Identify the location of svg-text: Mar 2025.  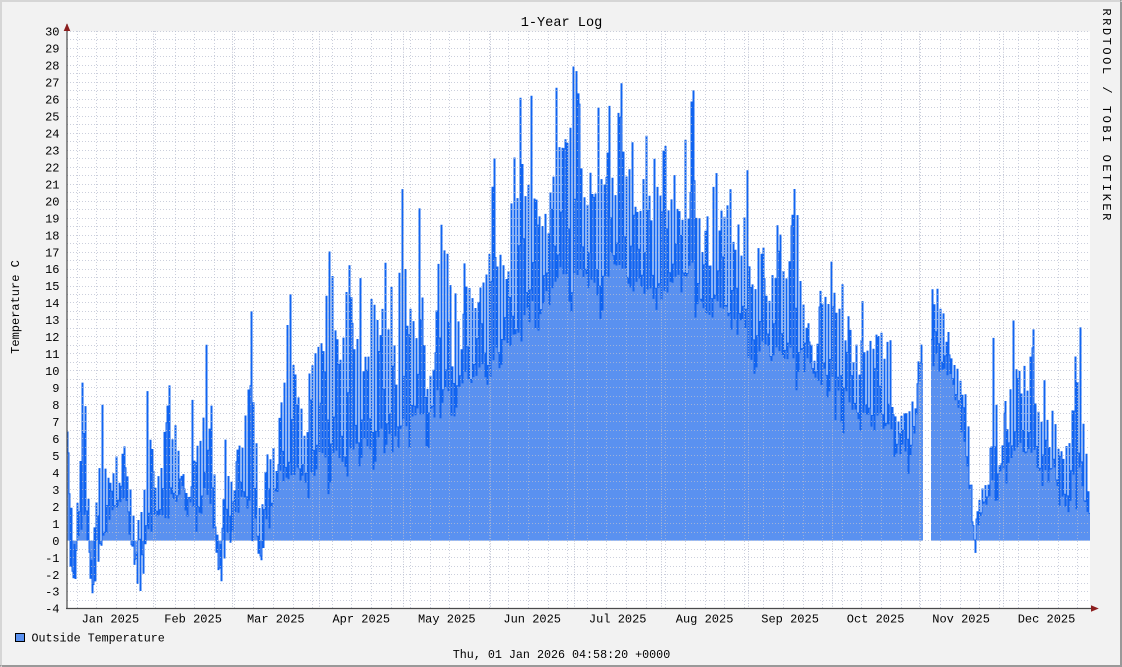
(276, 620).